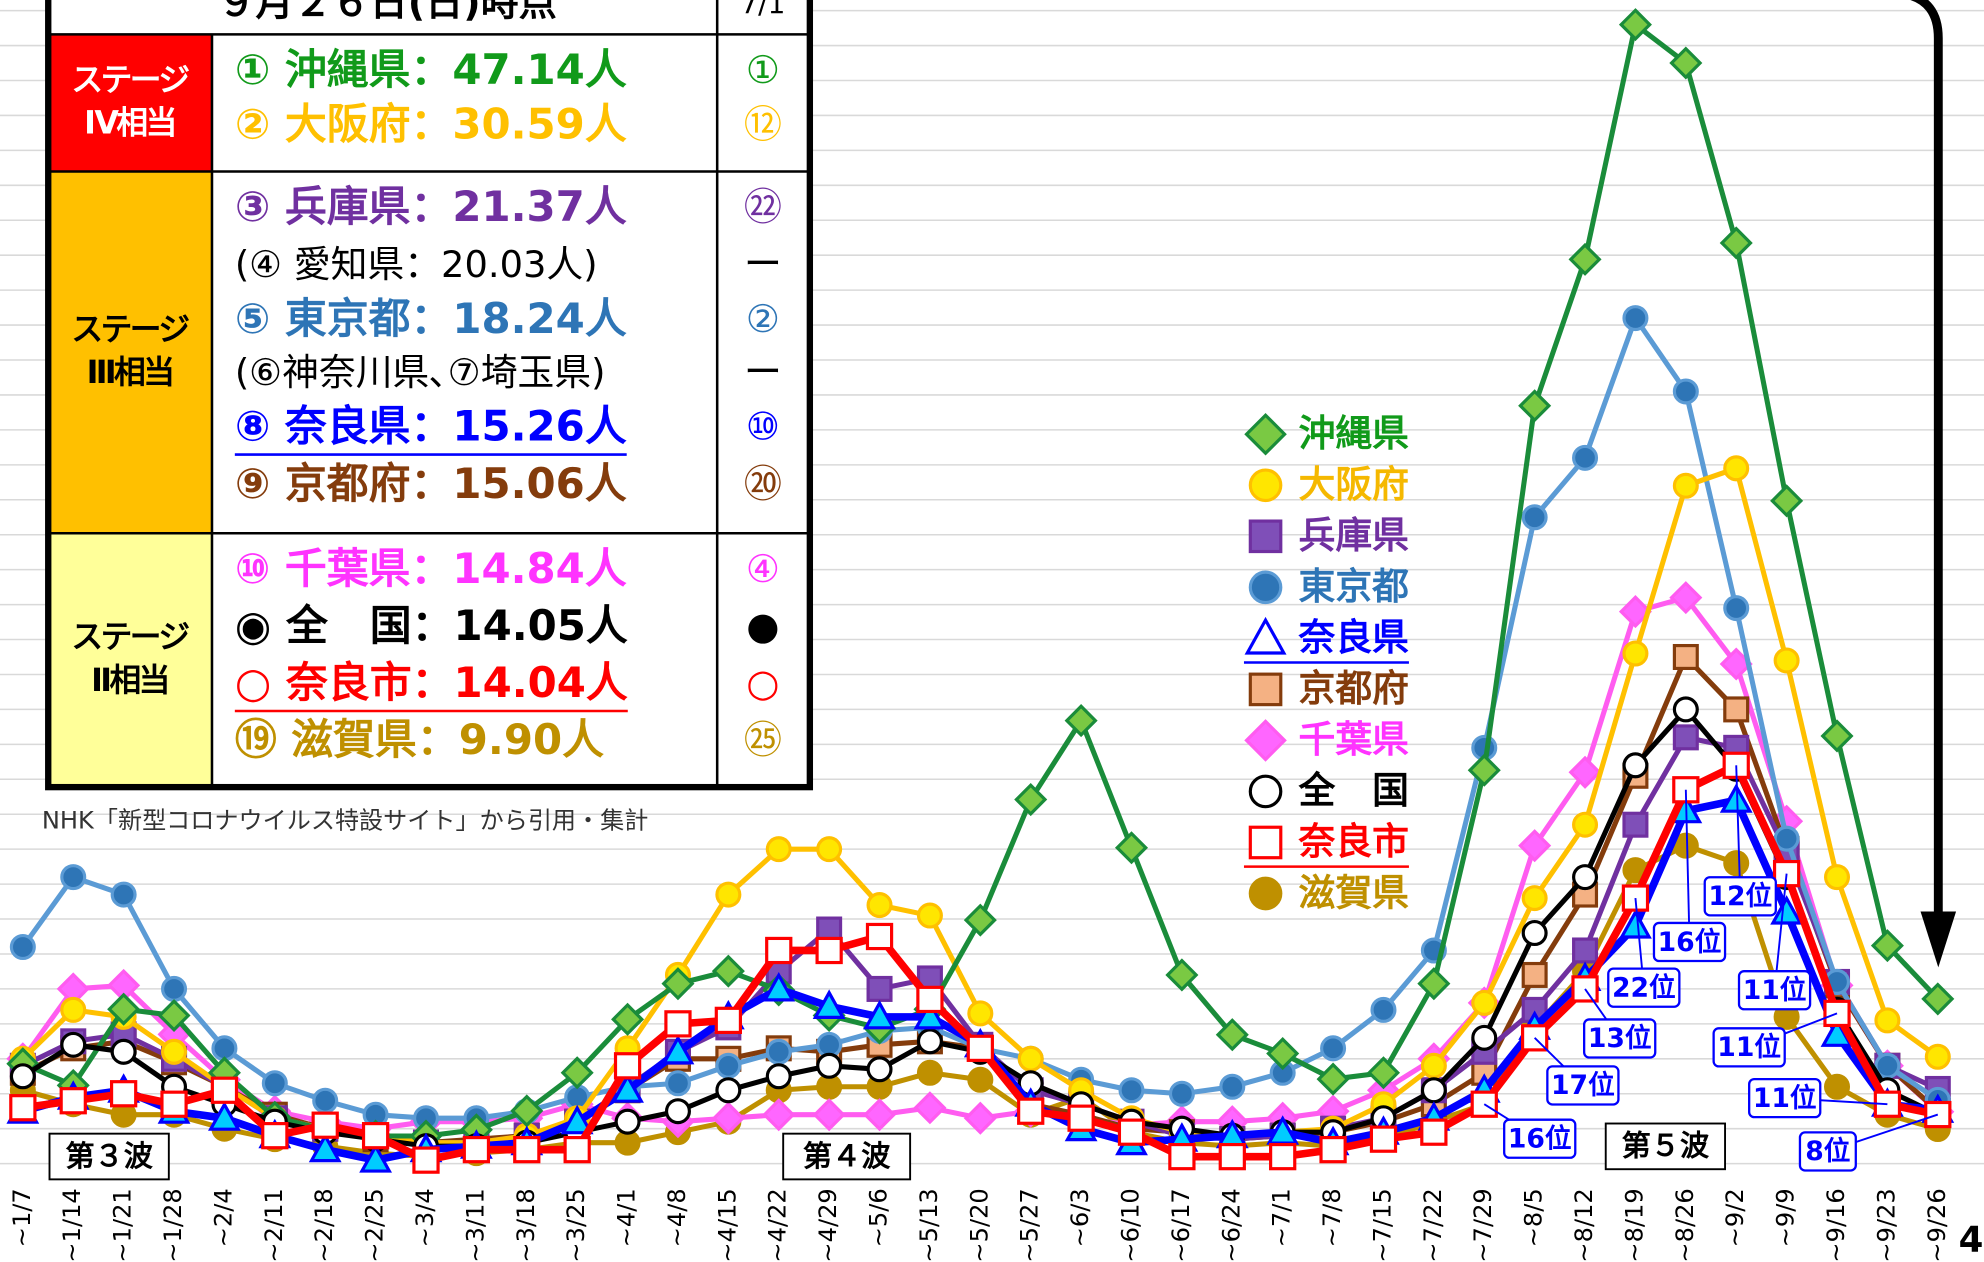 This screenshot has width=1984, height=1262. I want to click on x-tick-label: ~4/22, so click(778, 1225).